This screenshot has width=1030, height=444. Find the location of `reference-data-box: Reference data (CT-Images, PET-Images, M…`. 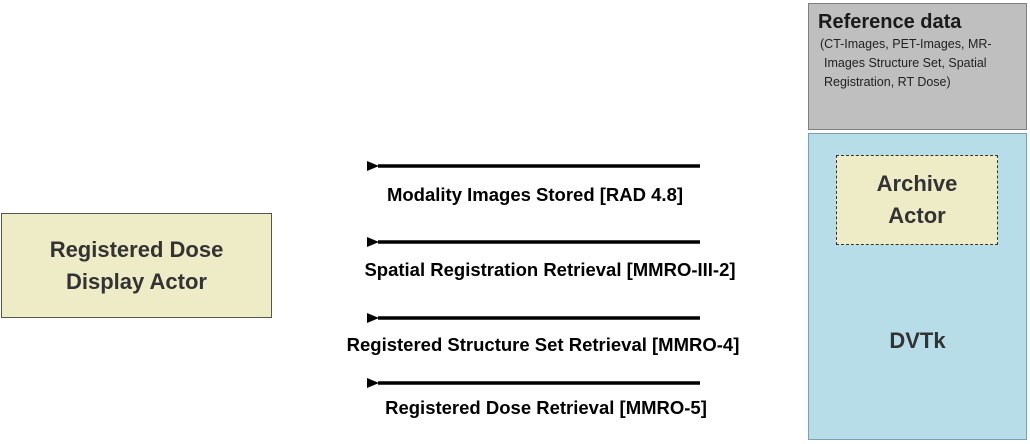

reference-data-box: Reference data (CT-Images, PET-Images, M… is located at coordinates (917, 66).